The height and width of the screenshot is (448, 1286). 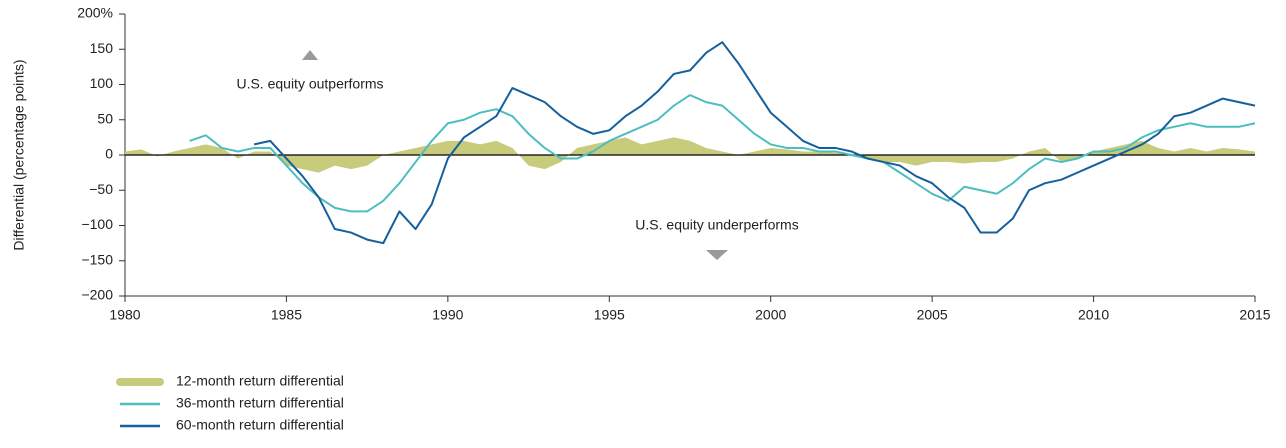 What do you see at coordinates (310, 55) in the screenshot?
I see `up-arrow` at bounding box center [310, 55].